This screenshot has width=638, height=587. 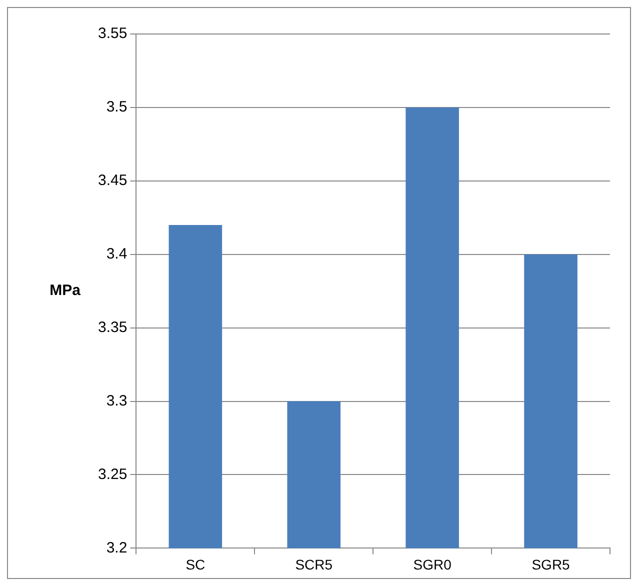 What do you see at coordinates (117, 401) in the screenshot?
I see `y-tick-label: 3.3` at bounding box center [117, 401].